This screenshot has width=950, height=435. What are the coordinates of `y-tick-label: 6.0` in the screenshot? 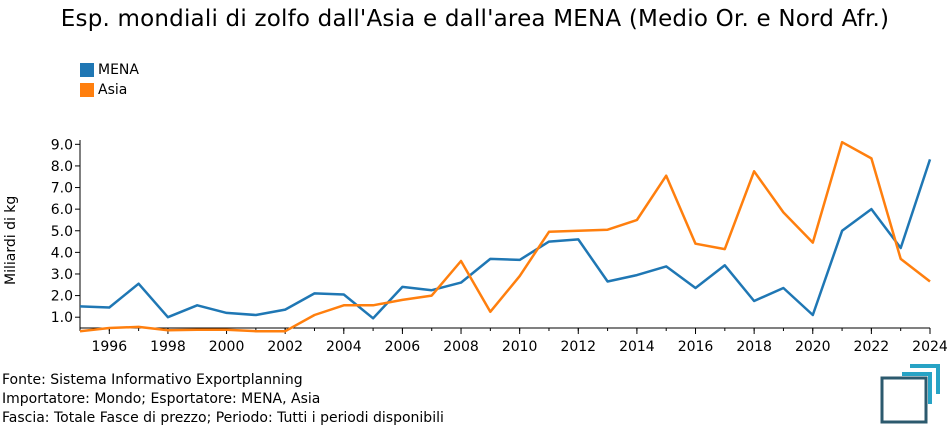 It's located at (62, 210).